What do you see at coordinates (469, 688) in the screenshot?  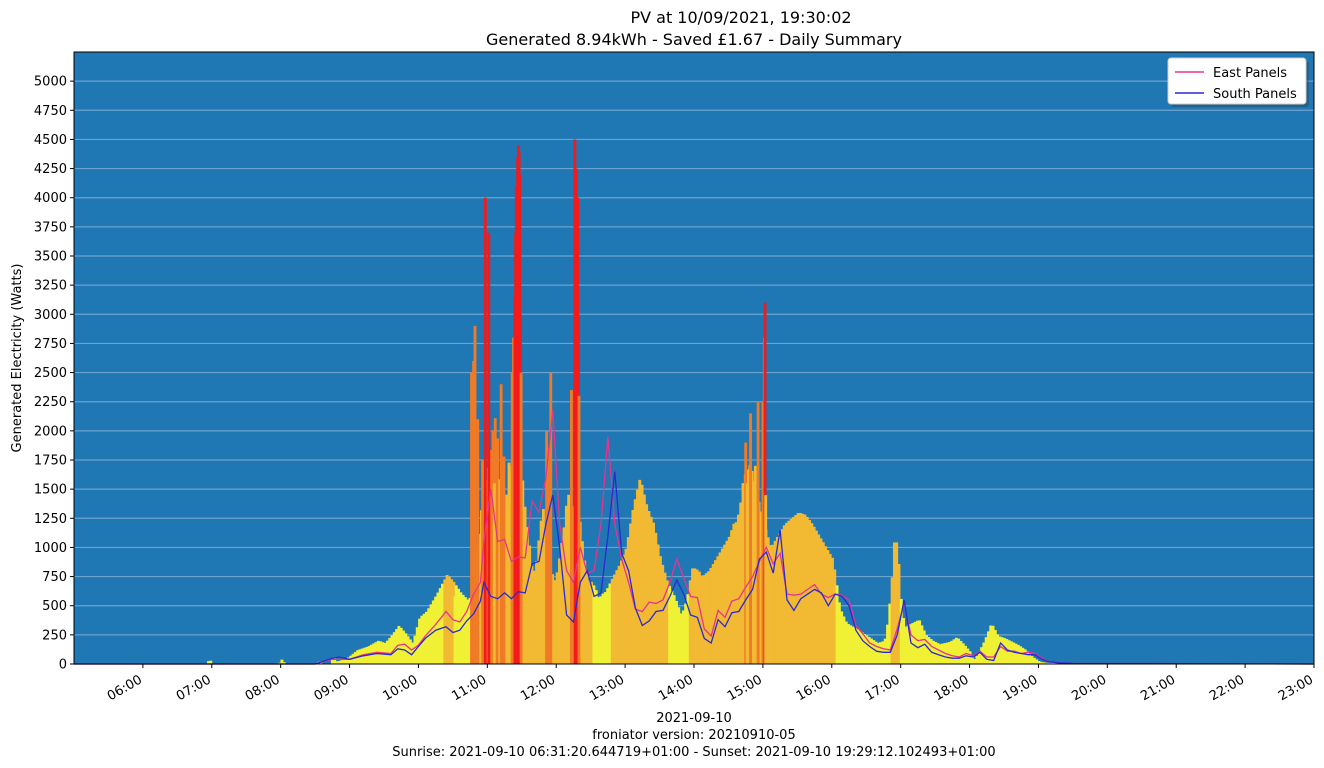 I see `x-tick-label: 11:00` at bounding box center [469, 688].